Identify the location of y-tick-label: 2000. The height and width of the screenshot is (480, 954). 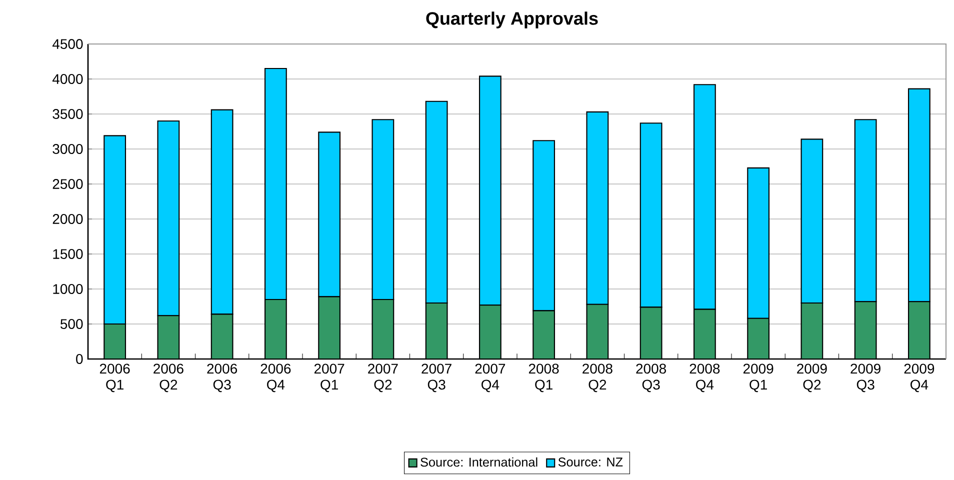
(67, 219).